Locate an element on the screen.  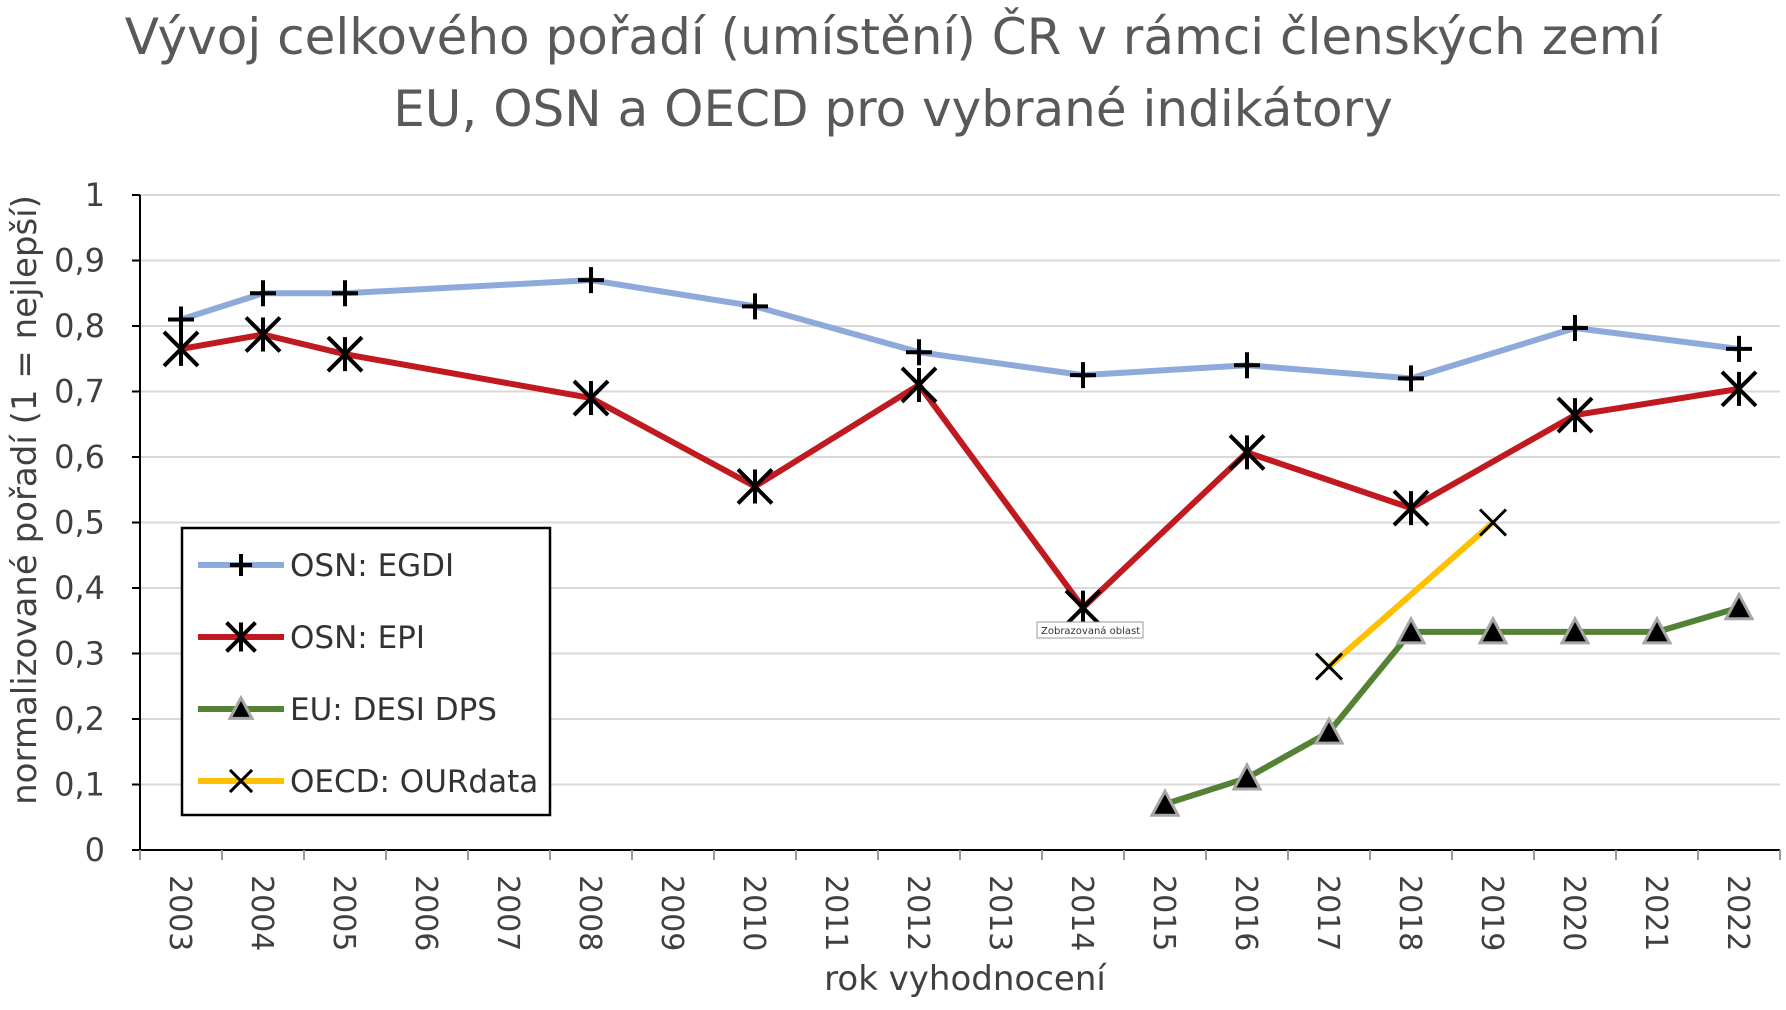
y-tick-label: 0,7 is located at coordinates (79, 392).